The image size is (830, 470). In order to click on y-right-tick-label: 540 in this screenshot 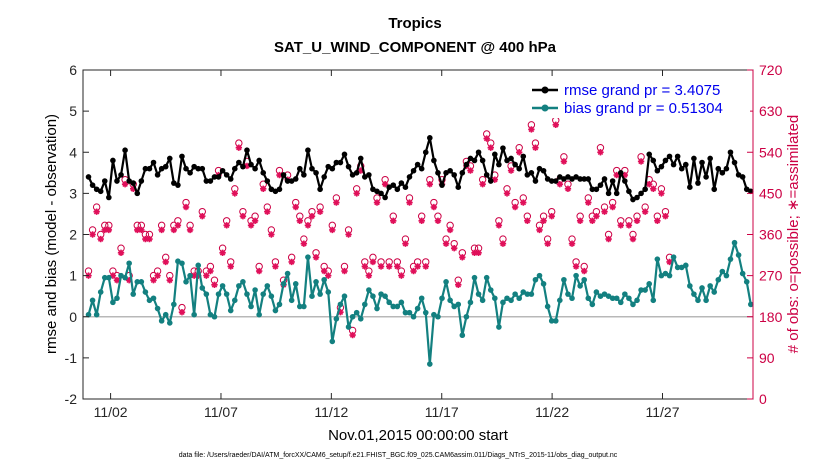, I will do `click(771, 152)`.